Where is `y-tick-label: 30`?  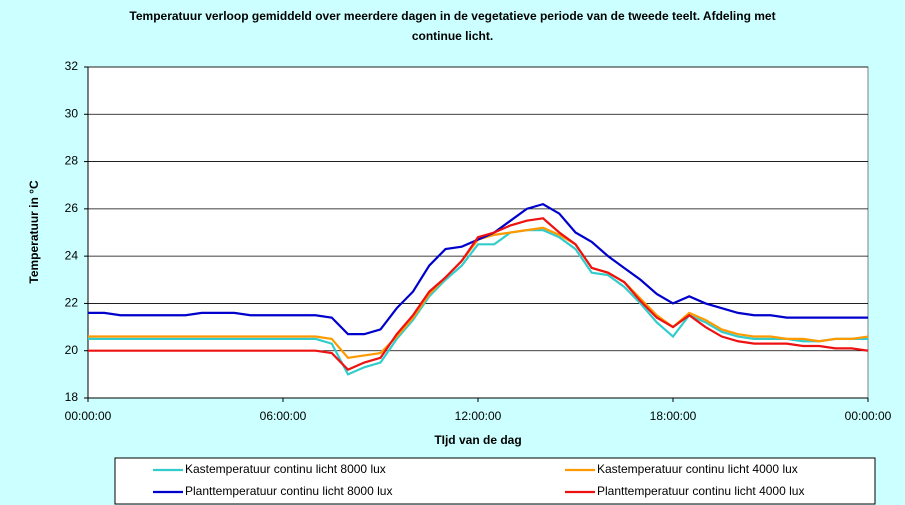 y-tick-label: 30 is located at coordinates (72, 113).